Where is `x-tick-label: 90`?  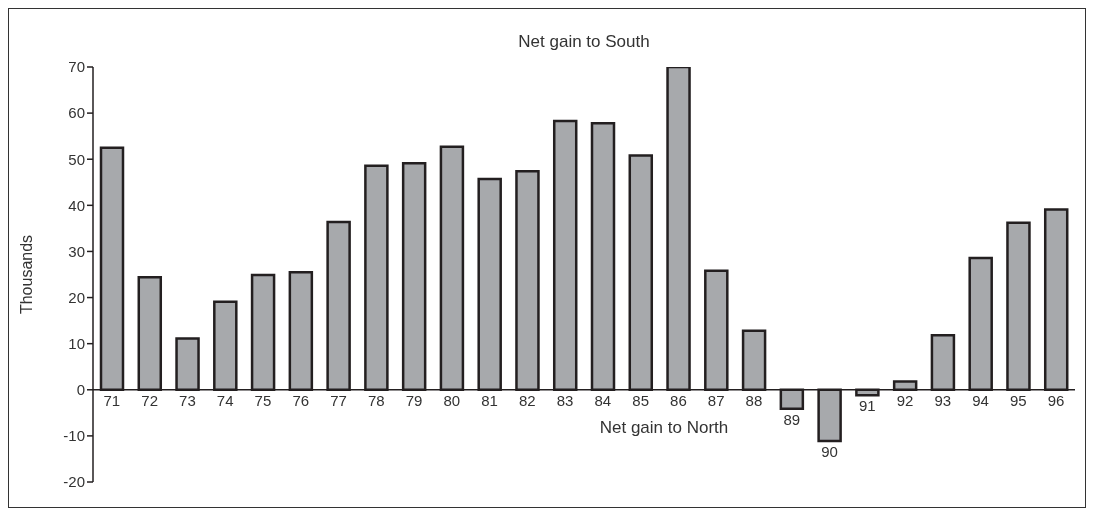
x-tick-label: 90 is located at coordinates (829, 451).